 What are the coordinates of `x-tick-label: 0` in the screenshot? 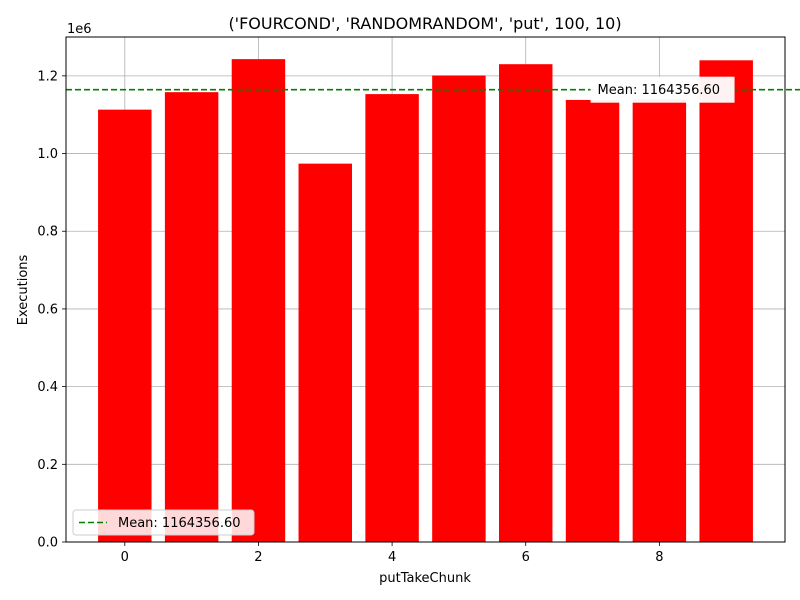 It's located at (125, 557).